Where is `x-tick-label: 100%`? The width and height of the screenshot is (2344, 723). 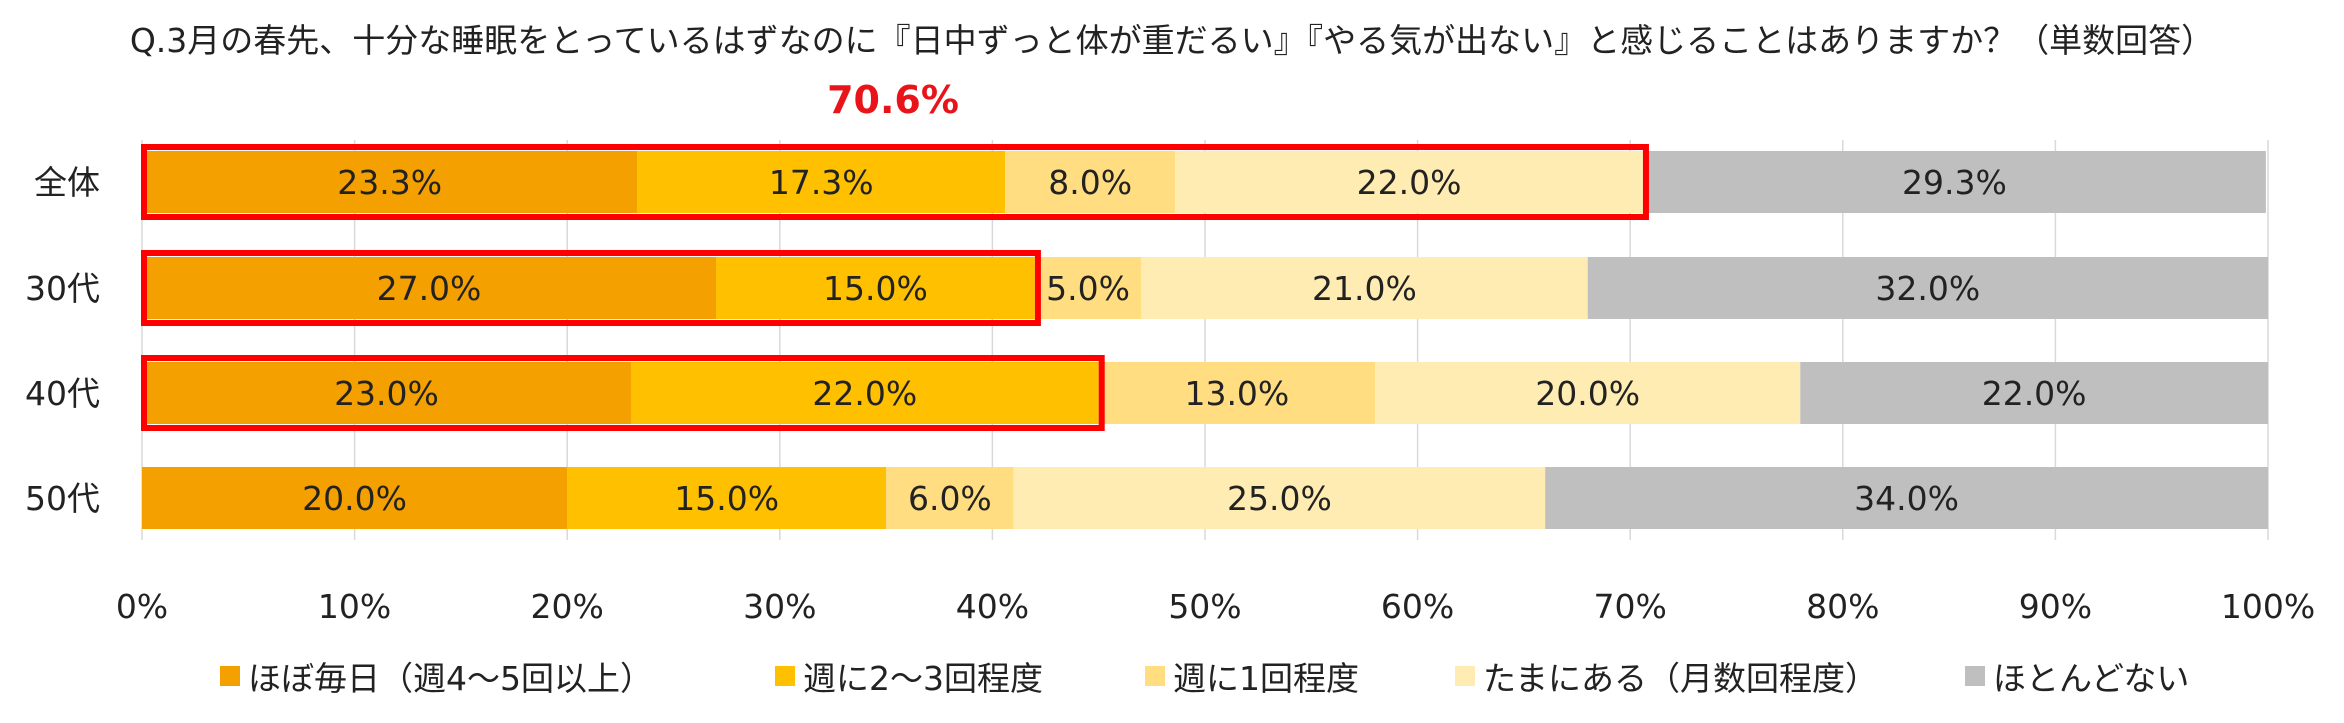
x-tick-label: 100% is located at coordinates (2268, 606).